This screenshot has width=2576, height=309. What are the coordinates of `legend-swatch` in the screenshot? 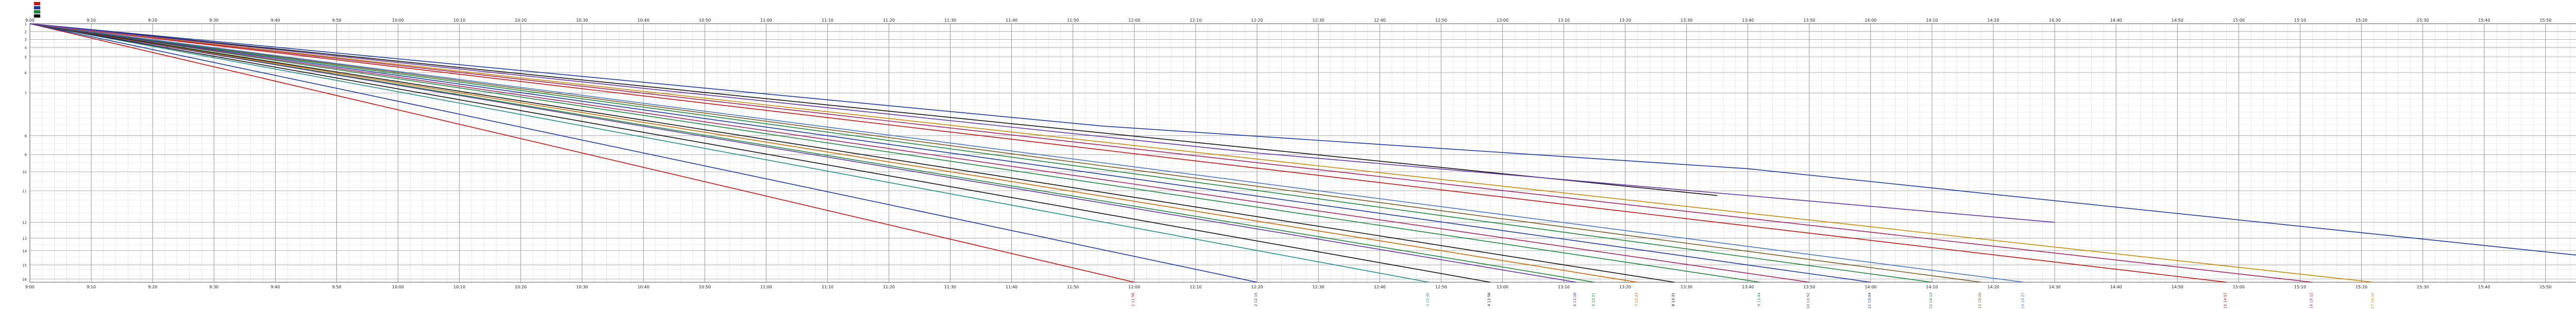 It's located at (37, 16).